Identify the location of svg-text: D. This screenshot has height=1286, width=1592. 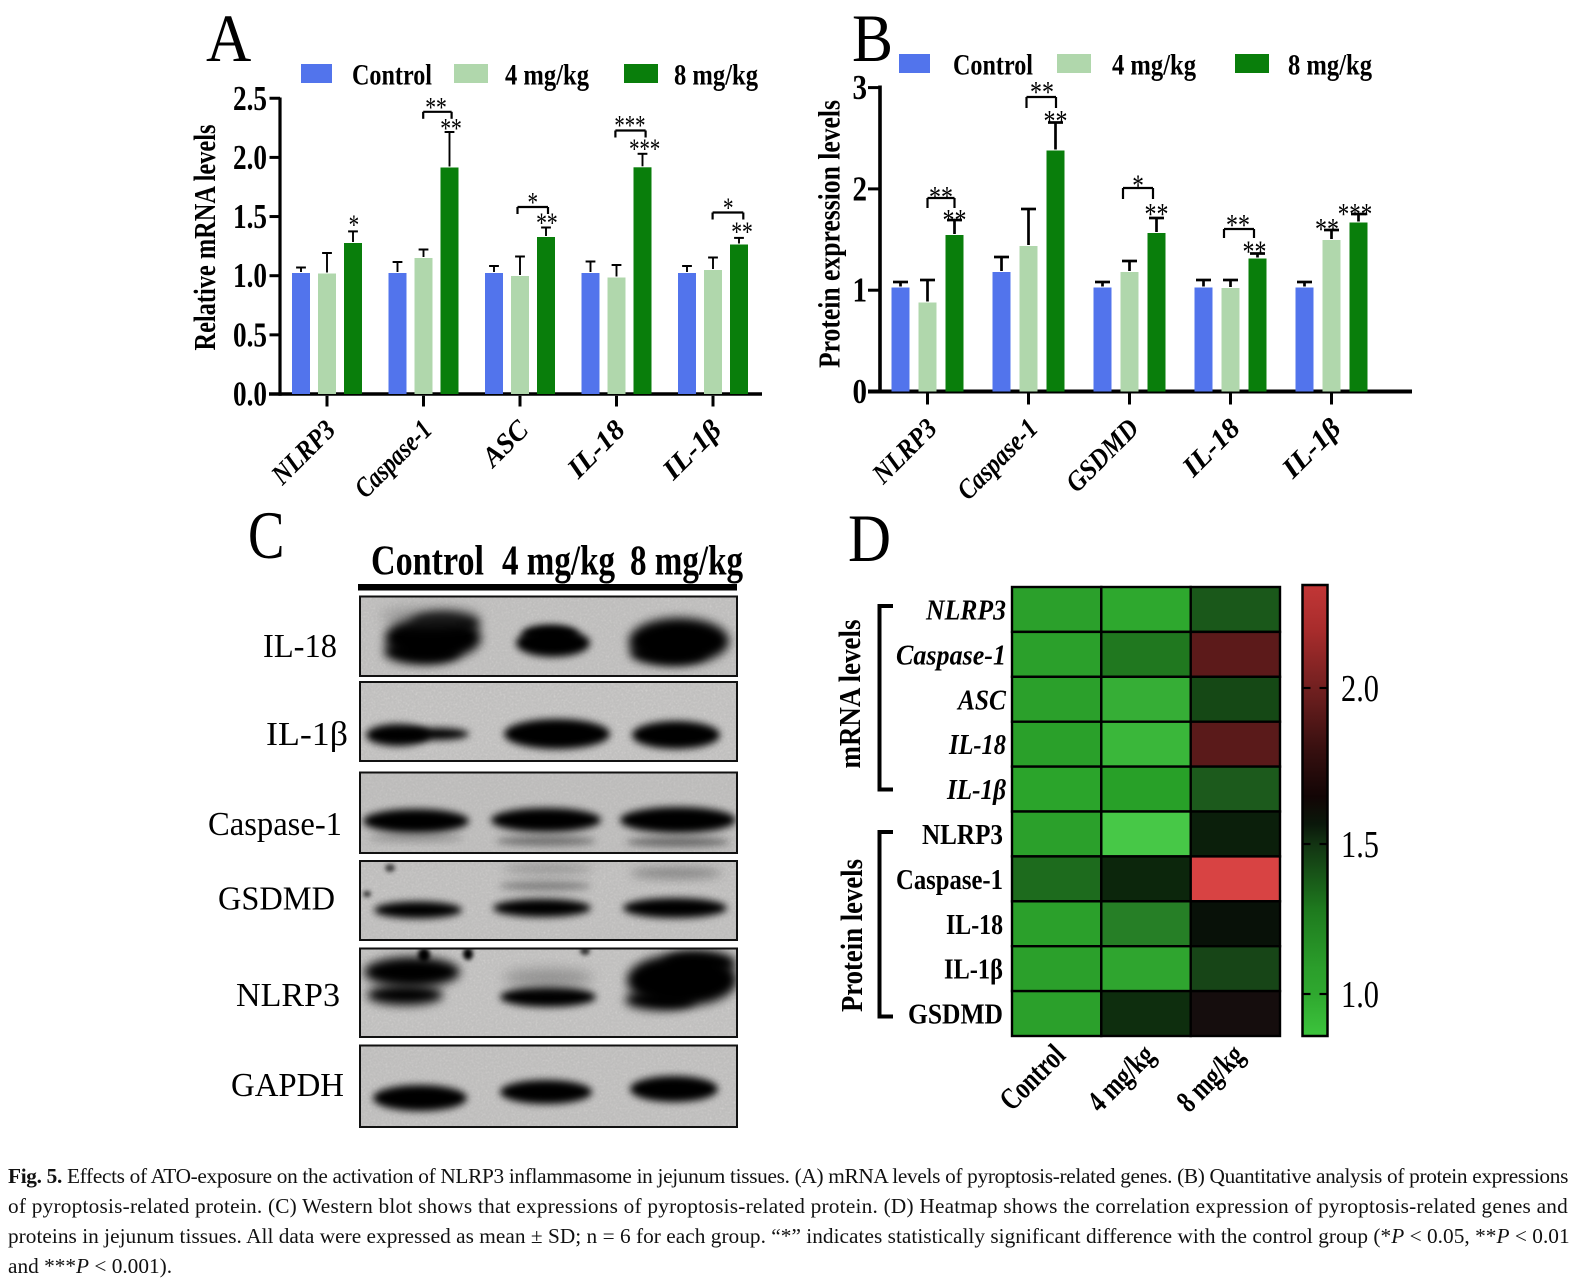
(869, 538).